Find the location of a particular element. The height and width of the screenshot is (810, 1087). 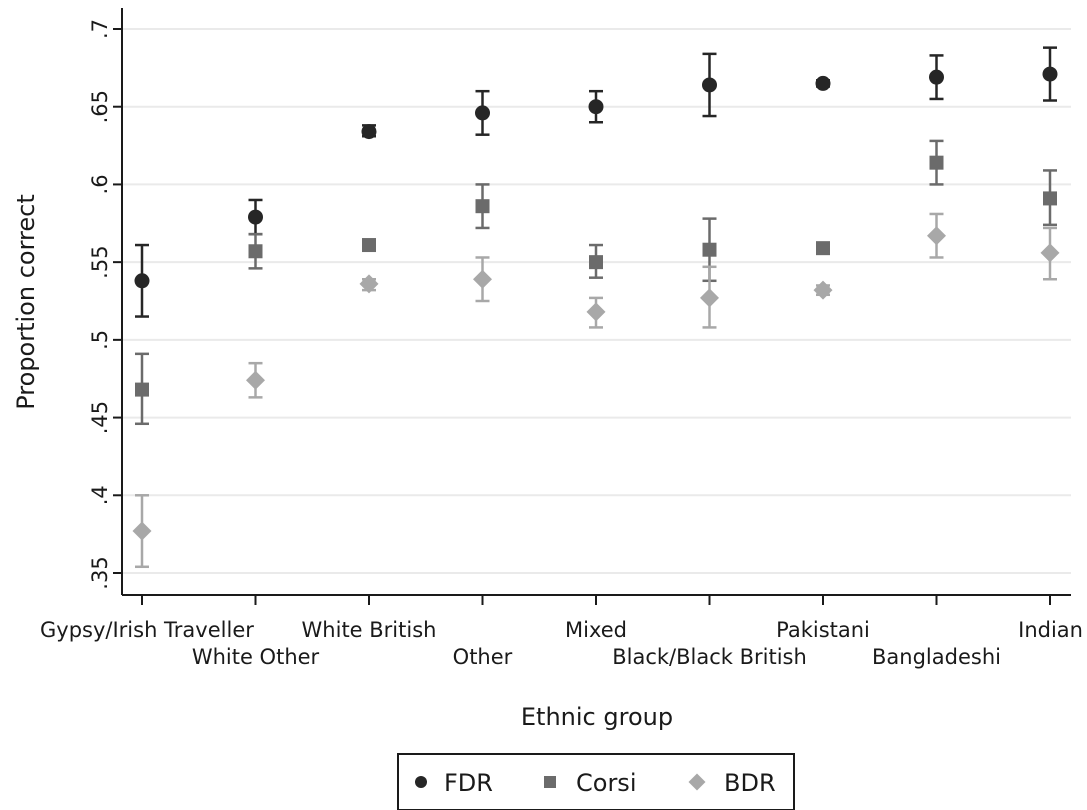

legend-bdr-label: BDR is located at coordinates (750, 783).